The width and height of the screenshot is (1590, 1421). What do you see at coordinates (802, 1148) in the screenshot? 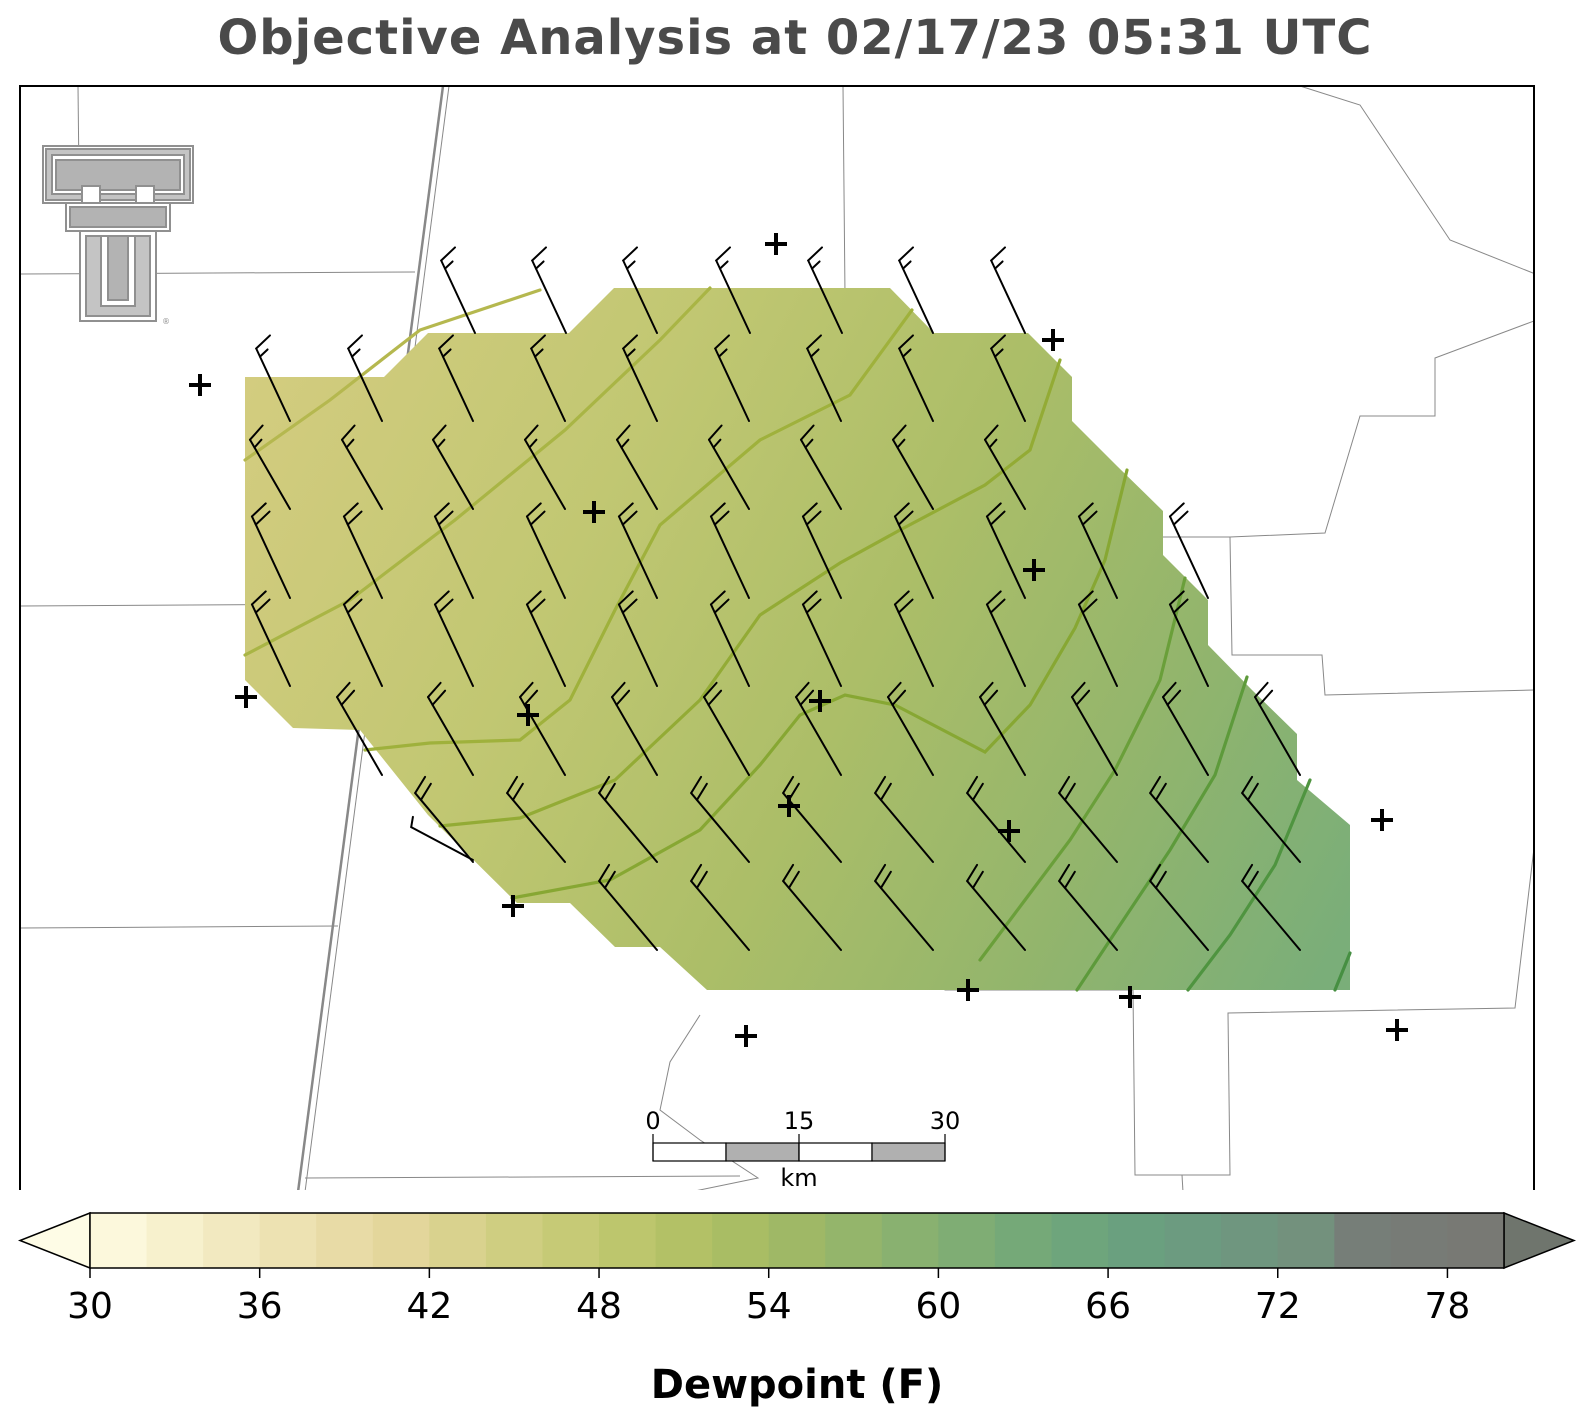
I see `scale-bar: 0 15 30 km` at bounding box center [802, 1148].